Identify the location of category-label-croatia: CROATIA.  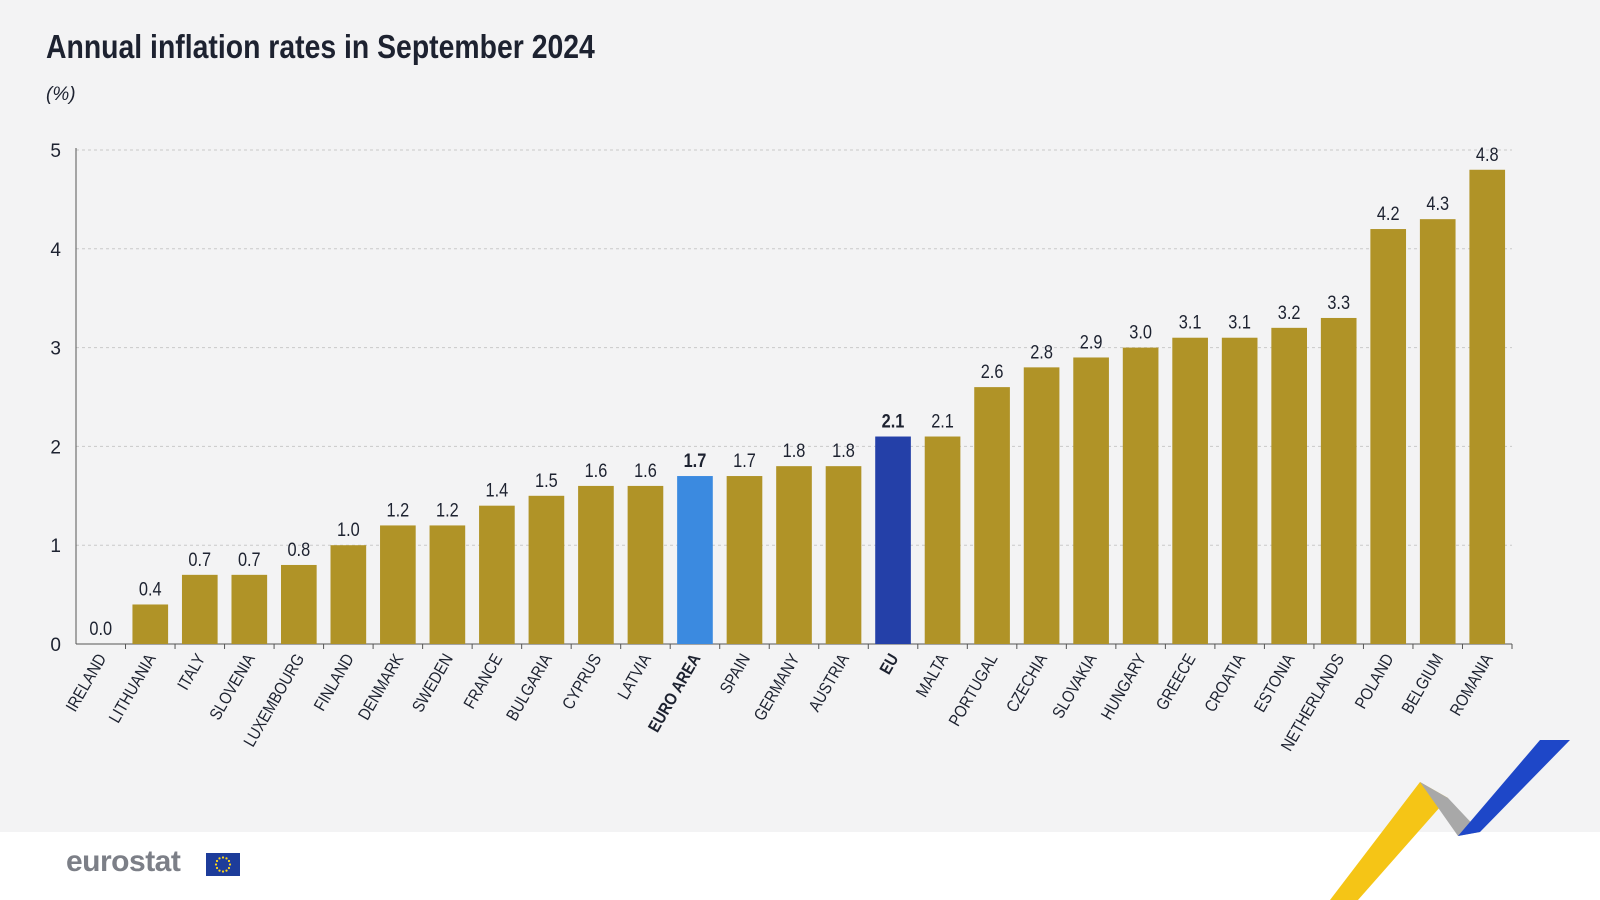
(1226, 683).